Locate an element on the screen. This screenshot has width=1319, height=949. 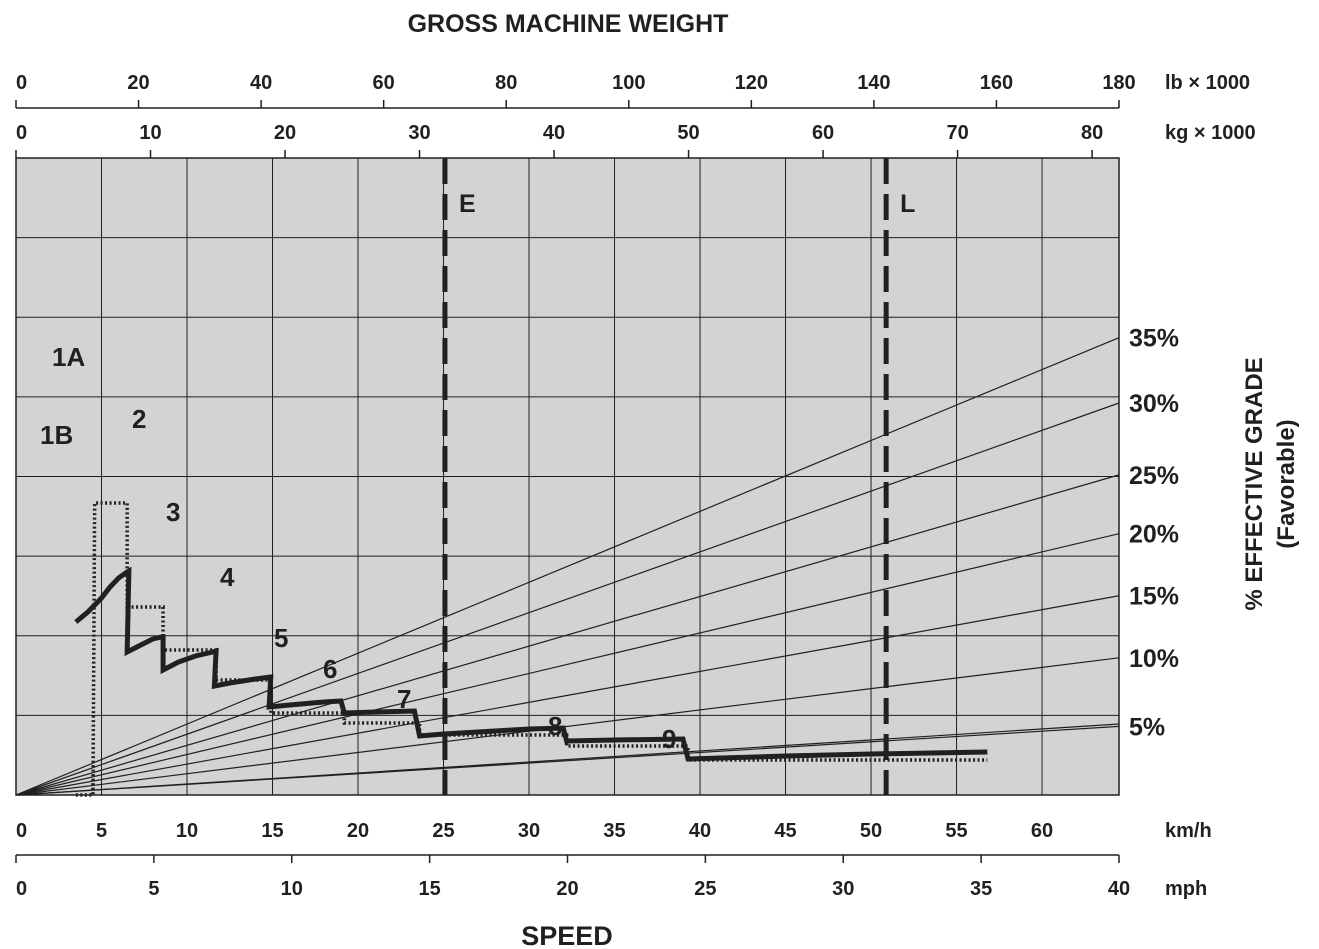
lb-tick-label: 40 is located at coordinates (261, 83).